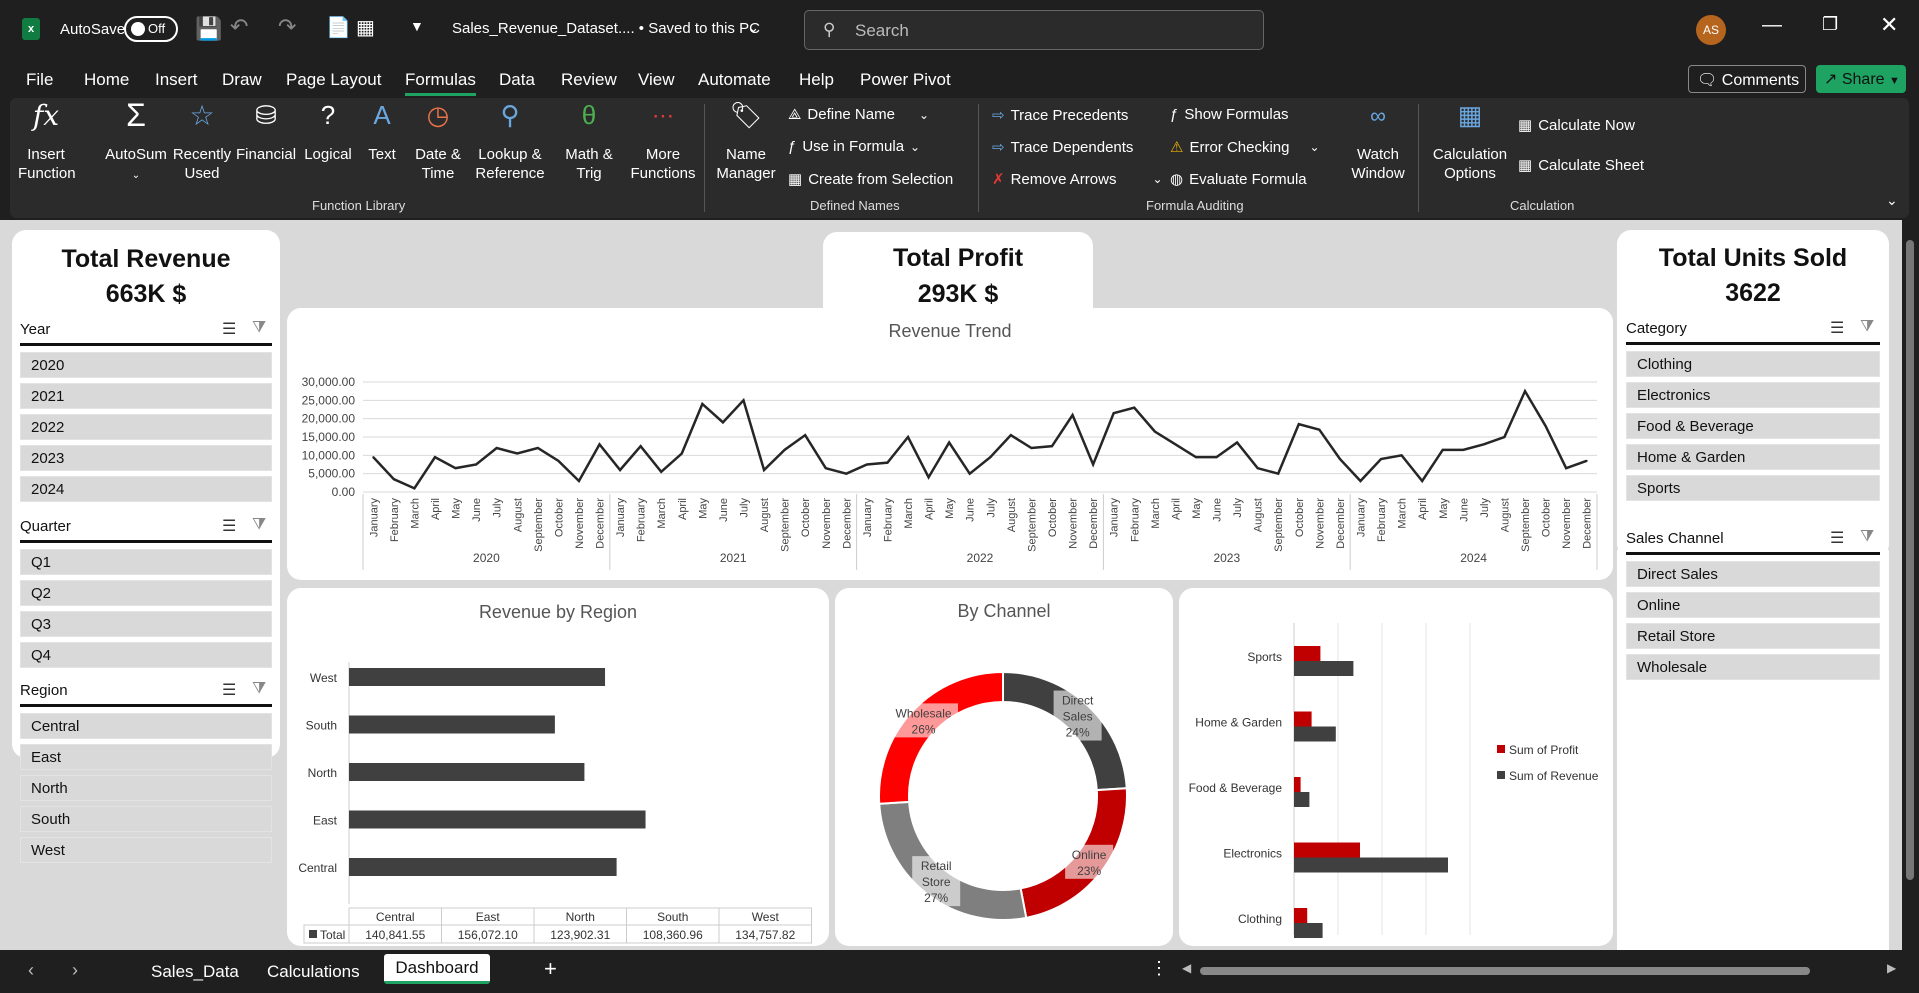  I want to click on year-slicer-item: 2021, so click(146, 396).